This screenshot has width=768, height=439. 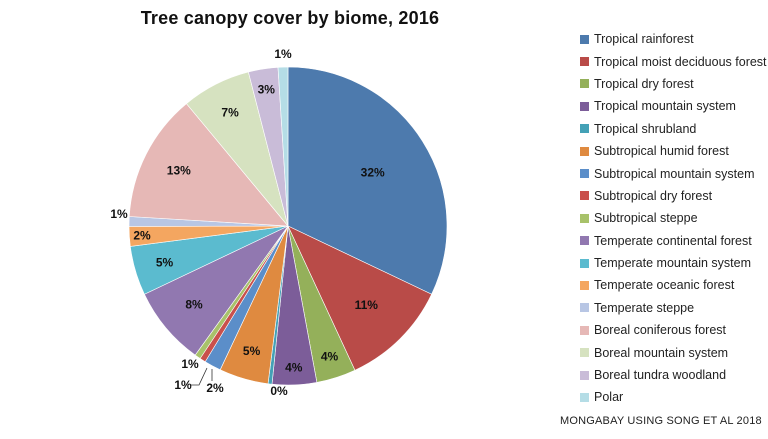 I want to click on legend-item: Tropical dry forest, so click(x=673, y=84).